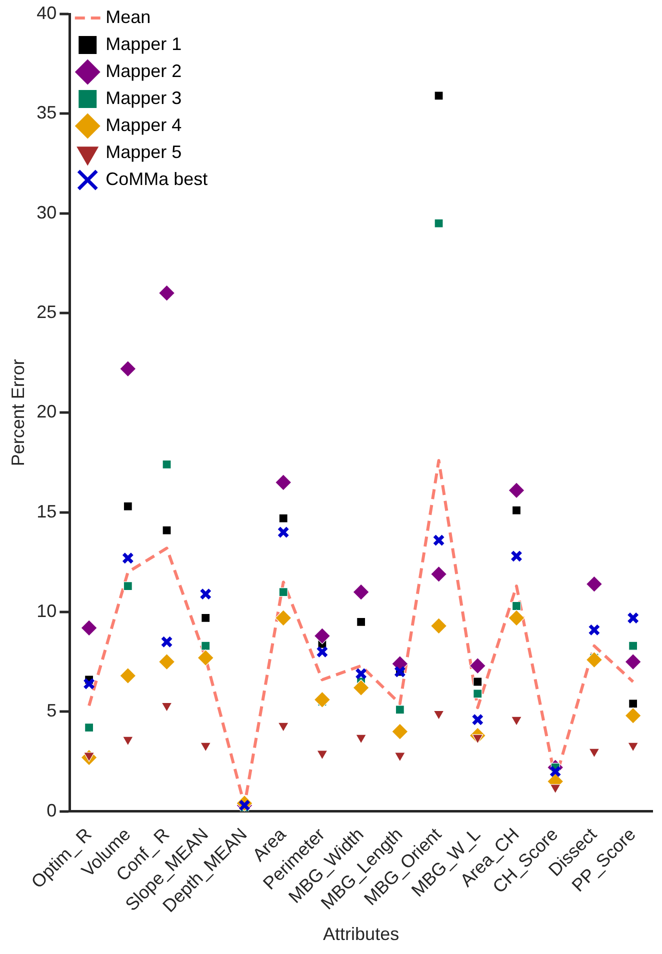 Image resolution: width=662 pixels, height=954 pixels. Describe the element at coordinates (144, 124) in the screenshot. I see `legend-label: Mapper 4` at that location.